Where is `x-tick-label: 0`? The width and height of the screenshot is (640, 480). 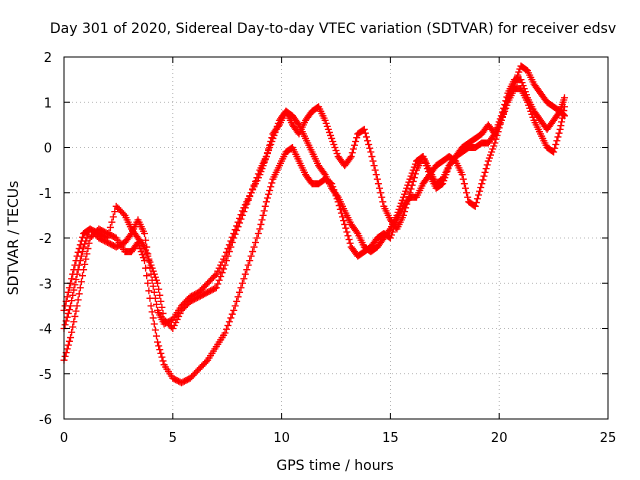 x-tick-label: 0 is located at coordinates (64, 438).